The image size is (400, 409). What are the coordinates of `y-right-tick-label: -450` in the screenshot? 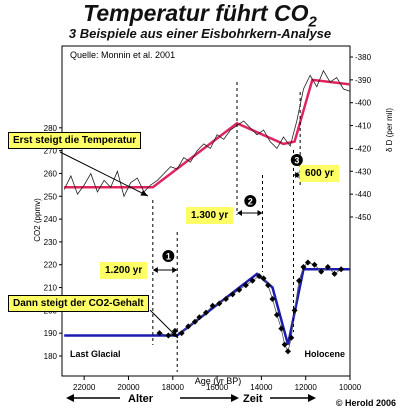 It's located at (363, 217).